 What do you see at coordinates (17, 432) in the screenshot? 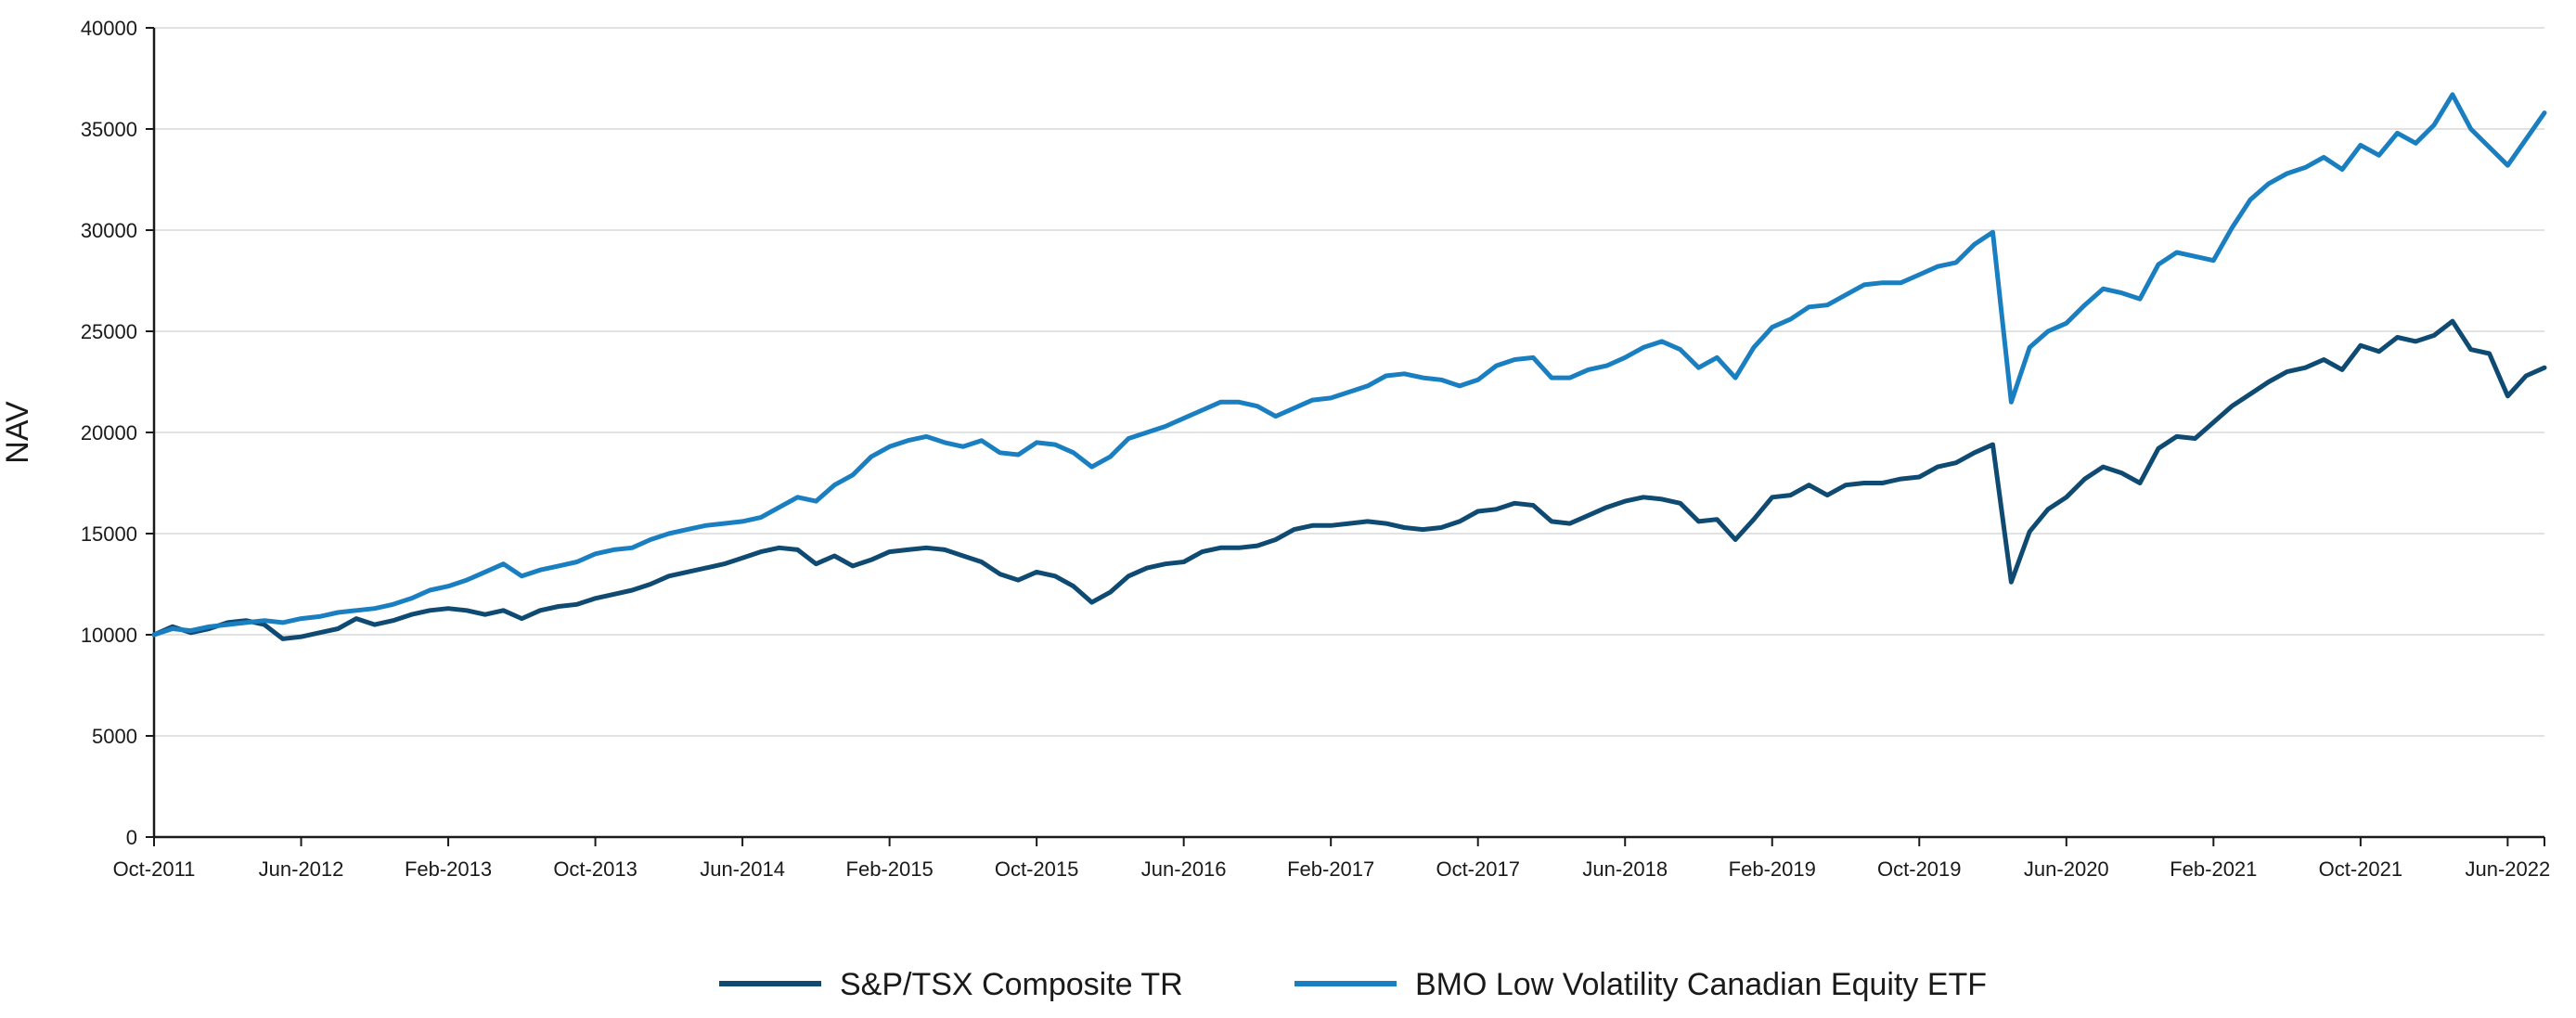
I see `y-axis-title: NAV` at bounding box center [17, 432].